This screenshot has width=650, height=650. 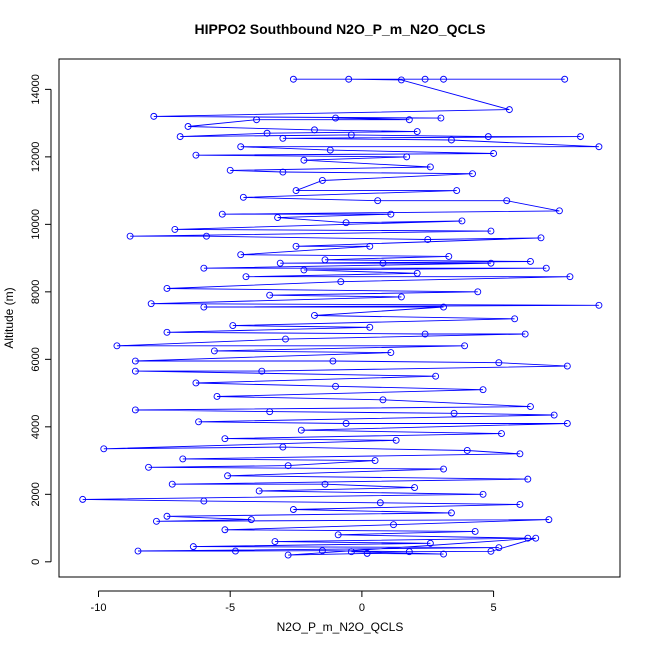 What do you see at coordinates (36, 224) in the screenshot?
I see `y-tick-label: 10000` at bounding box center [36, 224].